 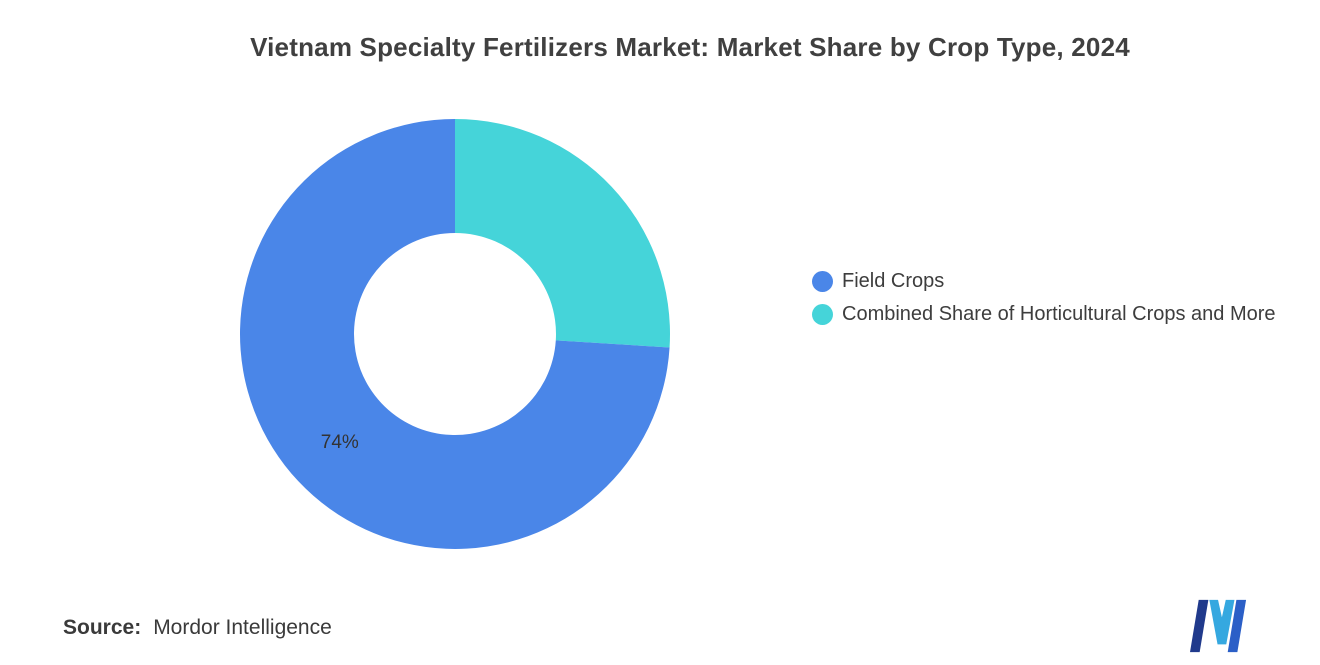 I want to click on donut-slice-combined-share-of-horticultural-crops-and-more, so click(x=562, y=233).